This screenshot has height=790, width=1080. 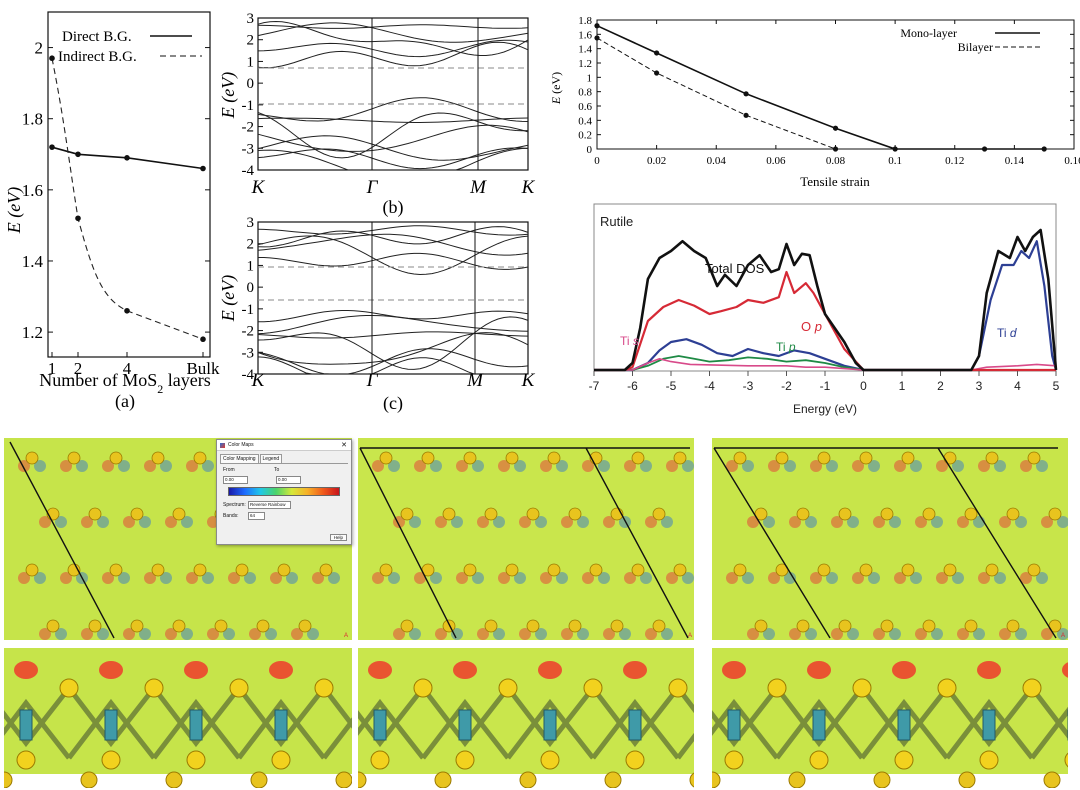 What do you see at coordinates (271, 458) in the screenshot?
I see `tab-legend: Legend` at bounding box center [271, 458].